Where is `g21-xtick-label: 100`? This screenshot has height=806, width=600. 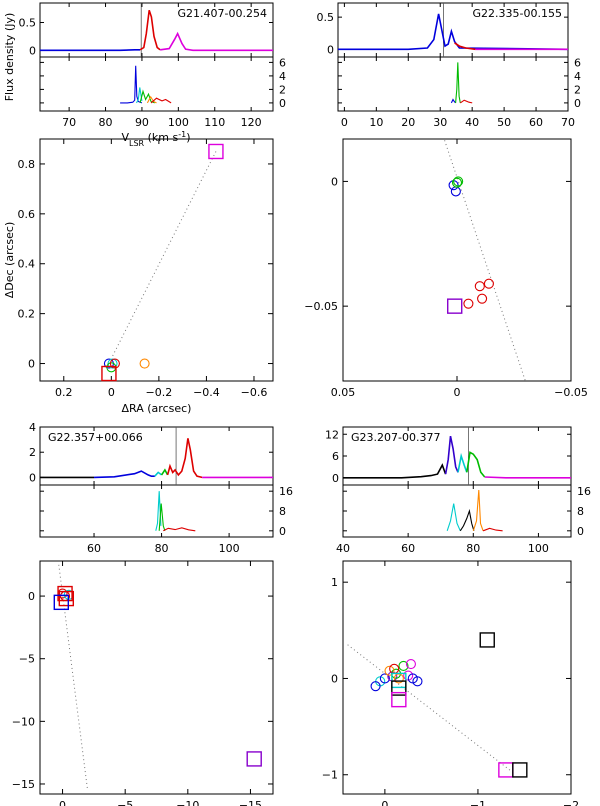 g21-xtick-label: 100 is located at coordinates (178, 122).